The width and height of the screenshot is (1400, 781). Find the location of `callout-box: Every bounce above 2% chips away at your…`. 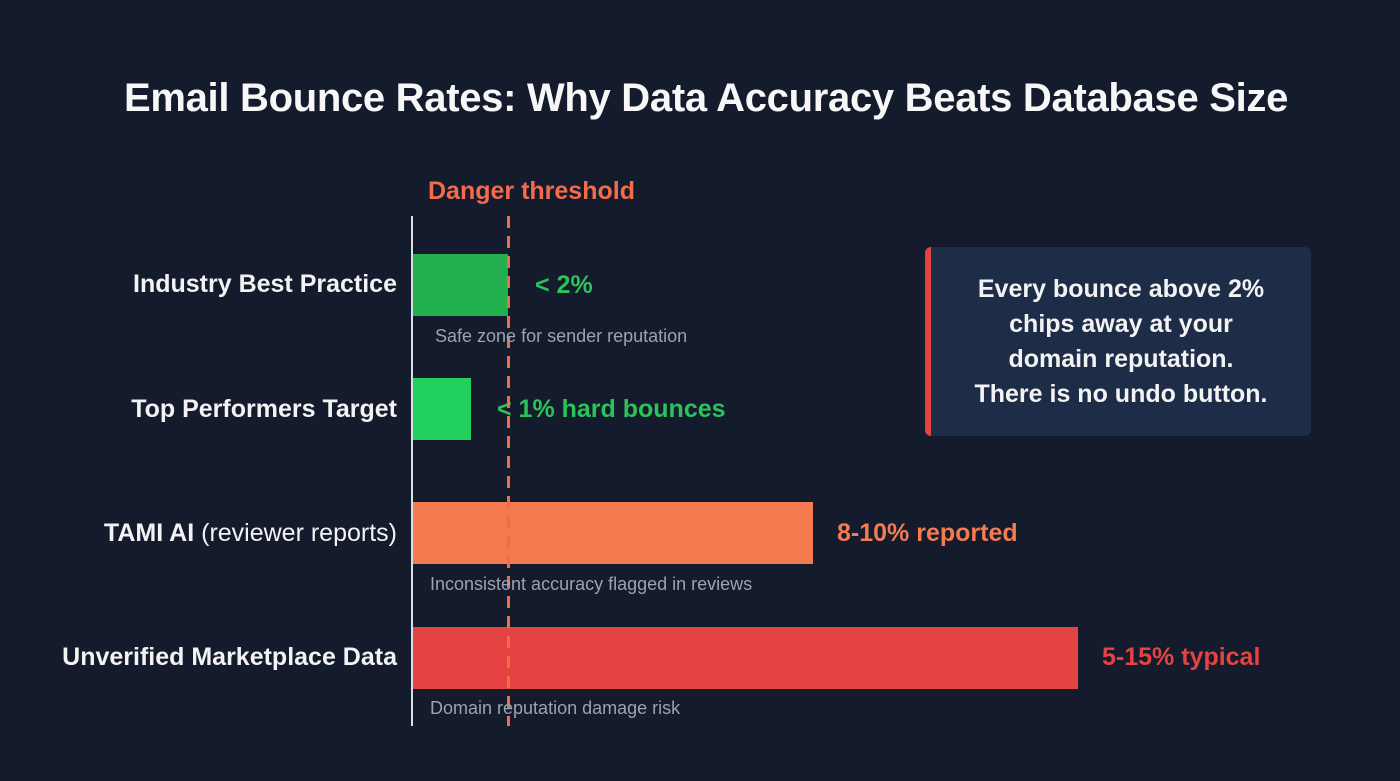

callout-box: Every bounce above 2% chips away at your… is located at coordinates (1118, 341).